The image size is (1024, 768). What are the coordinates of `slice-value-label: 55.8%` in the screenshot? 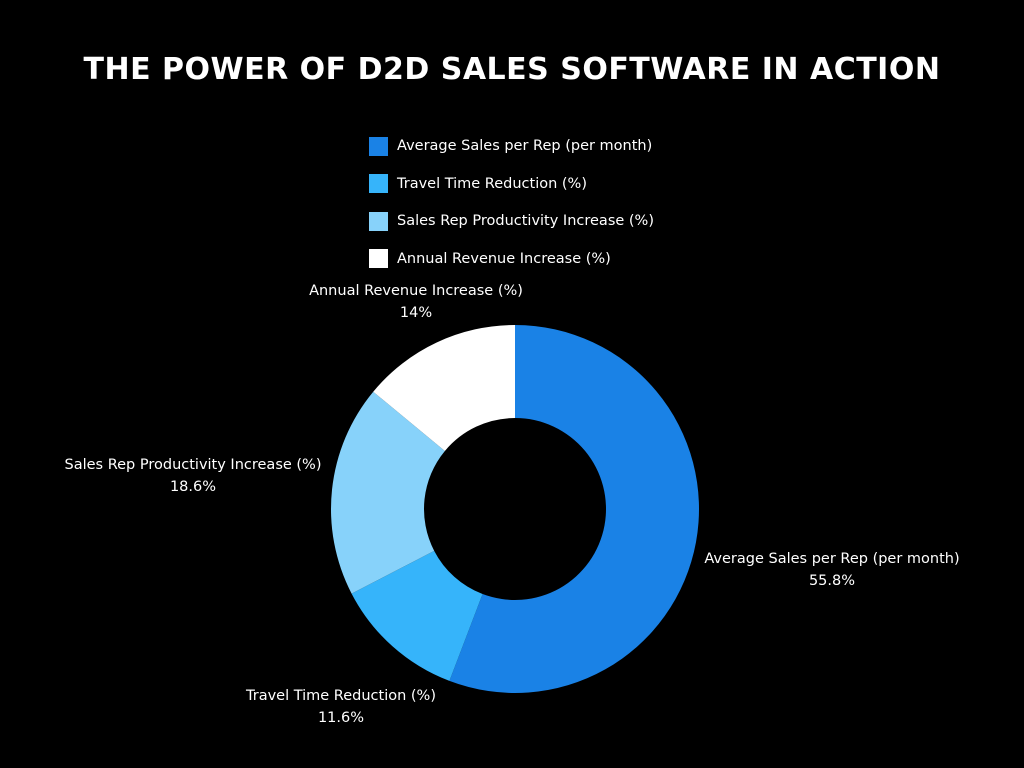 It's located at (832, 581).